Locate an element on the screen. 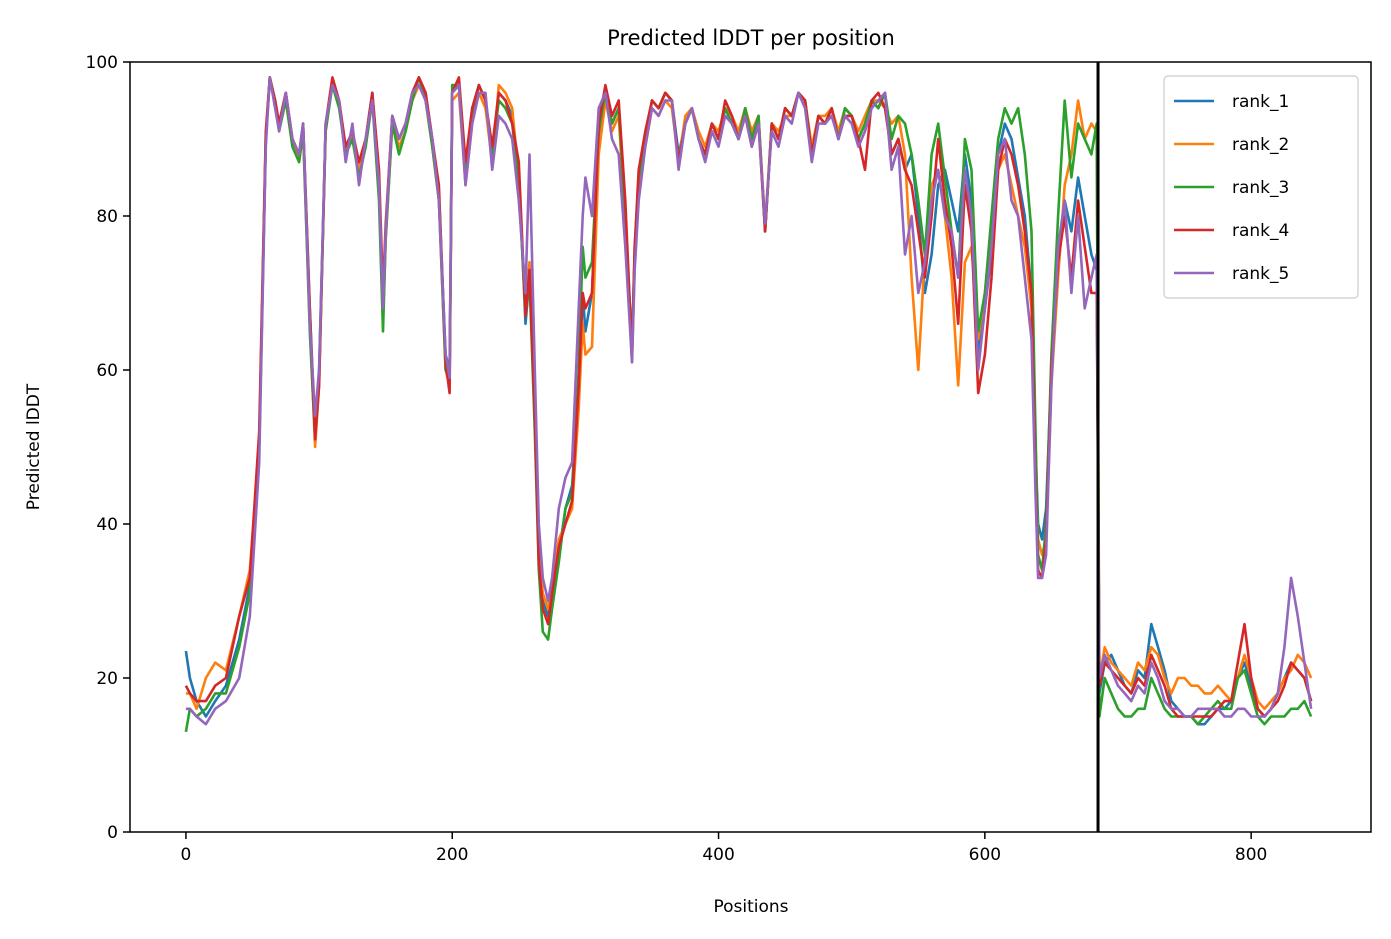  legend-label-rank-1: rank_1 is located at coordinates (1260, 102).